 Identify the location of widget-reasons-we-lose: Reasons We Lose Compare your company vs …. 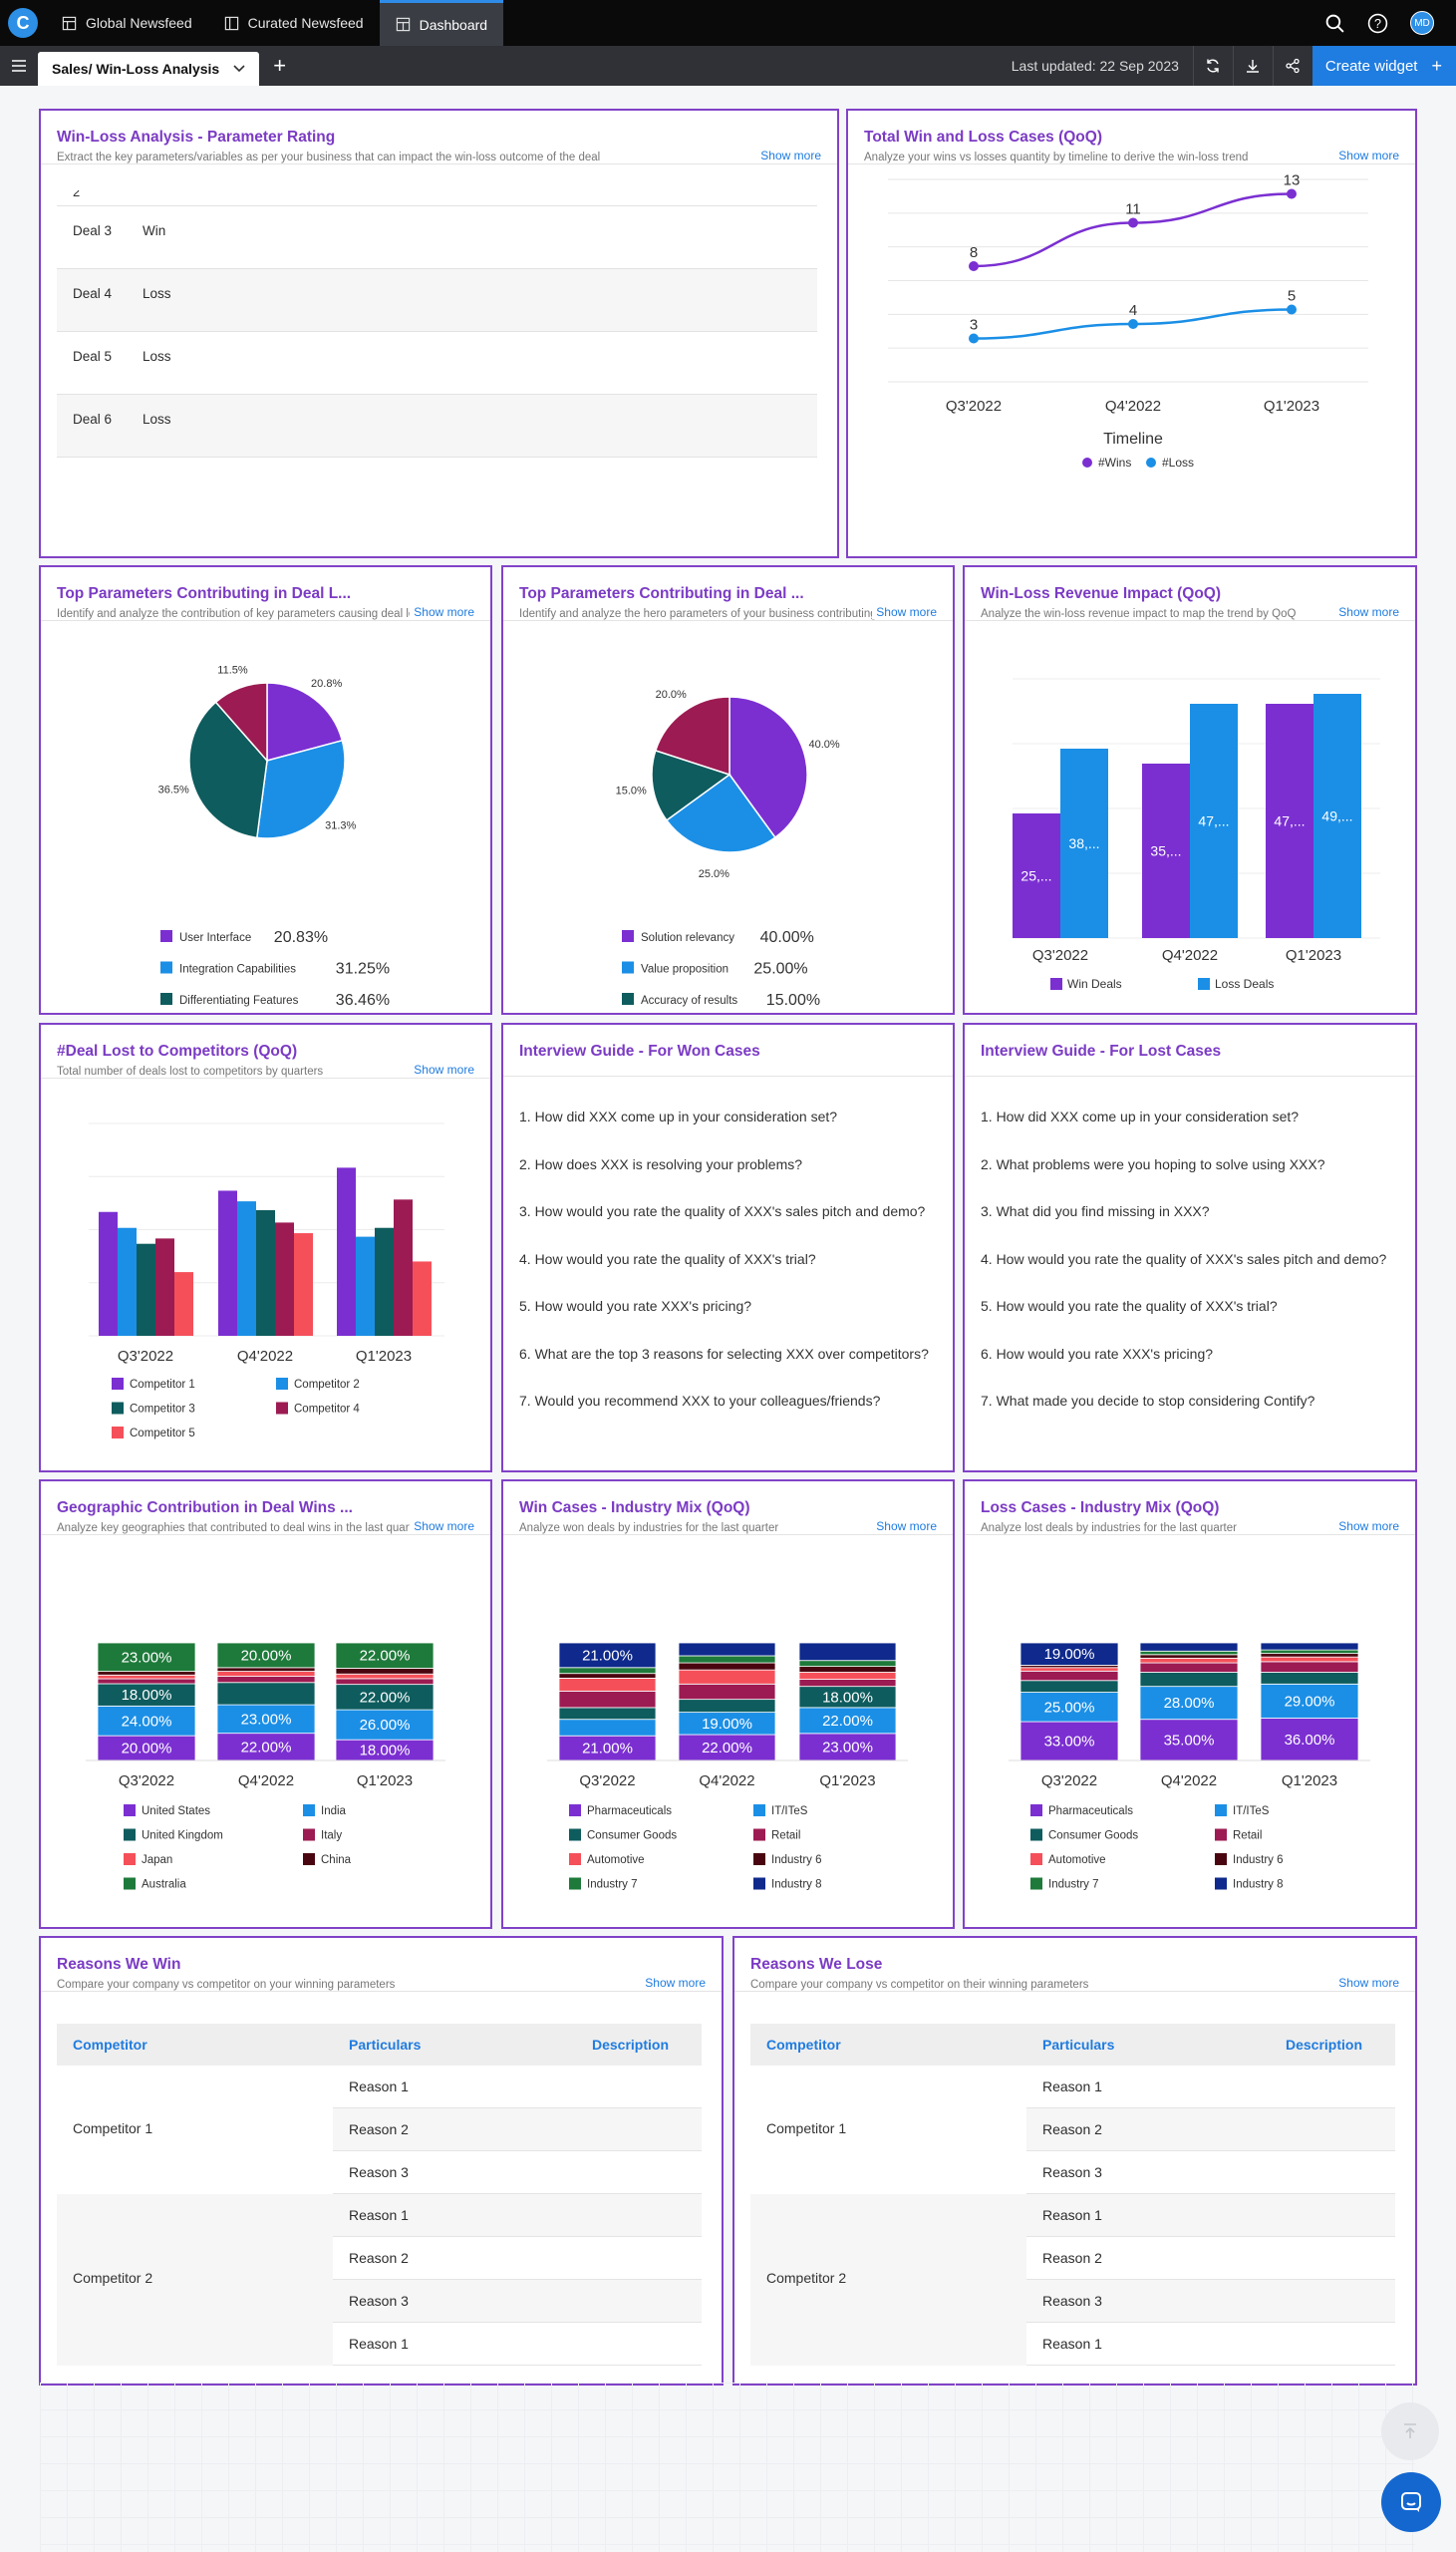
(1074, 2161).